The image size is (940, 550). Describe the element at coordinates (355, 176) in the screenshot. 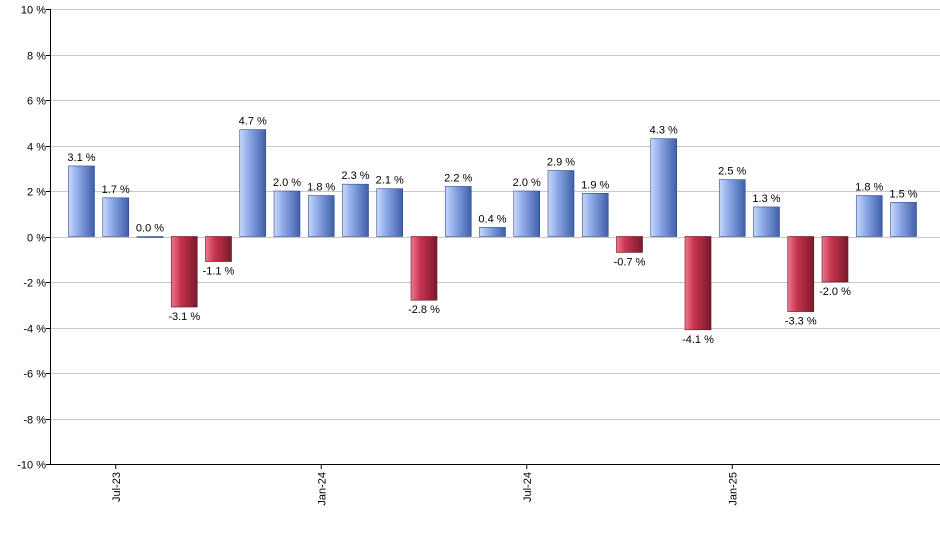

I see `data-label: 2.3 %` at that location.